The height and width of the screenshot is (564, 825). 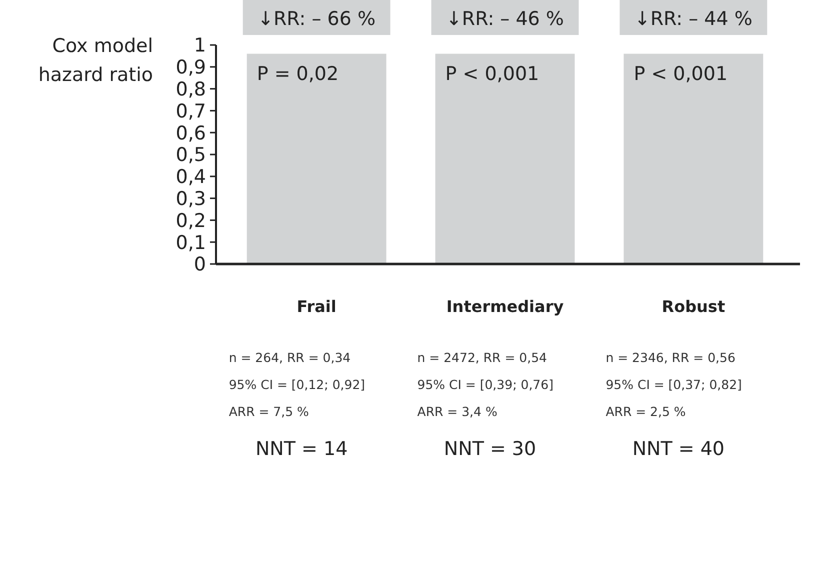 What do you see at coordinates (482, 357) in the screenshot?
I see `text: n = 2472, RR = 0,54` at bounding box center [482, 357].